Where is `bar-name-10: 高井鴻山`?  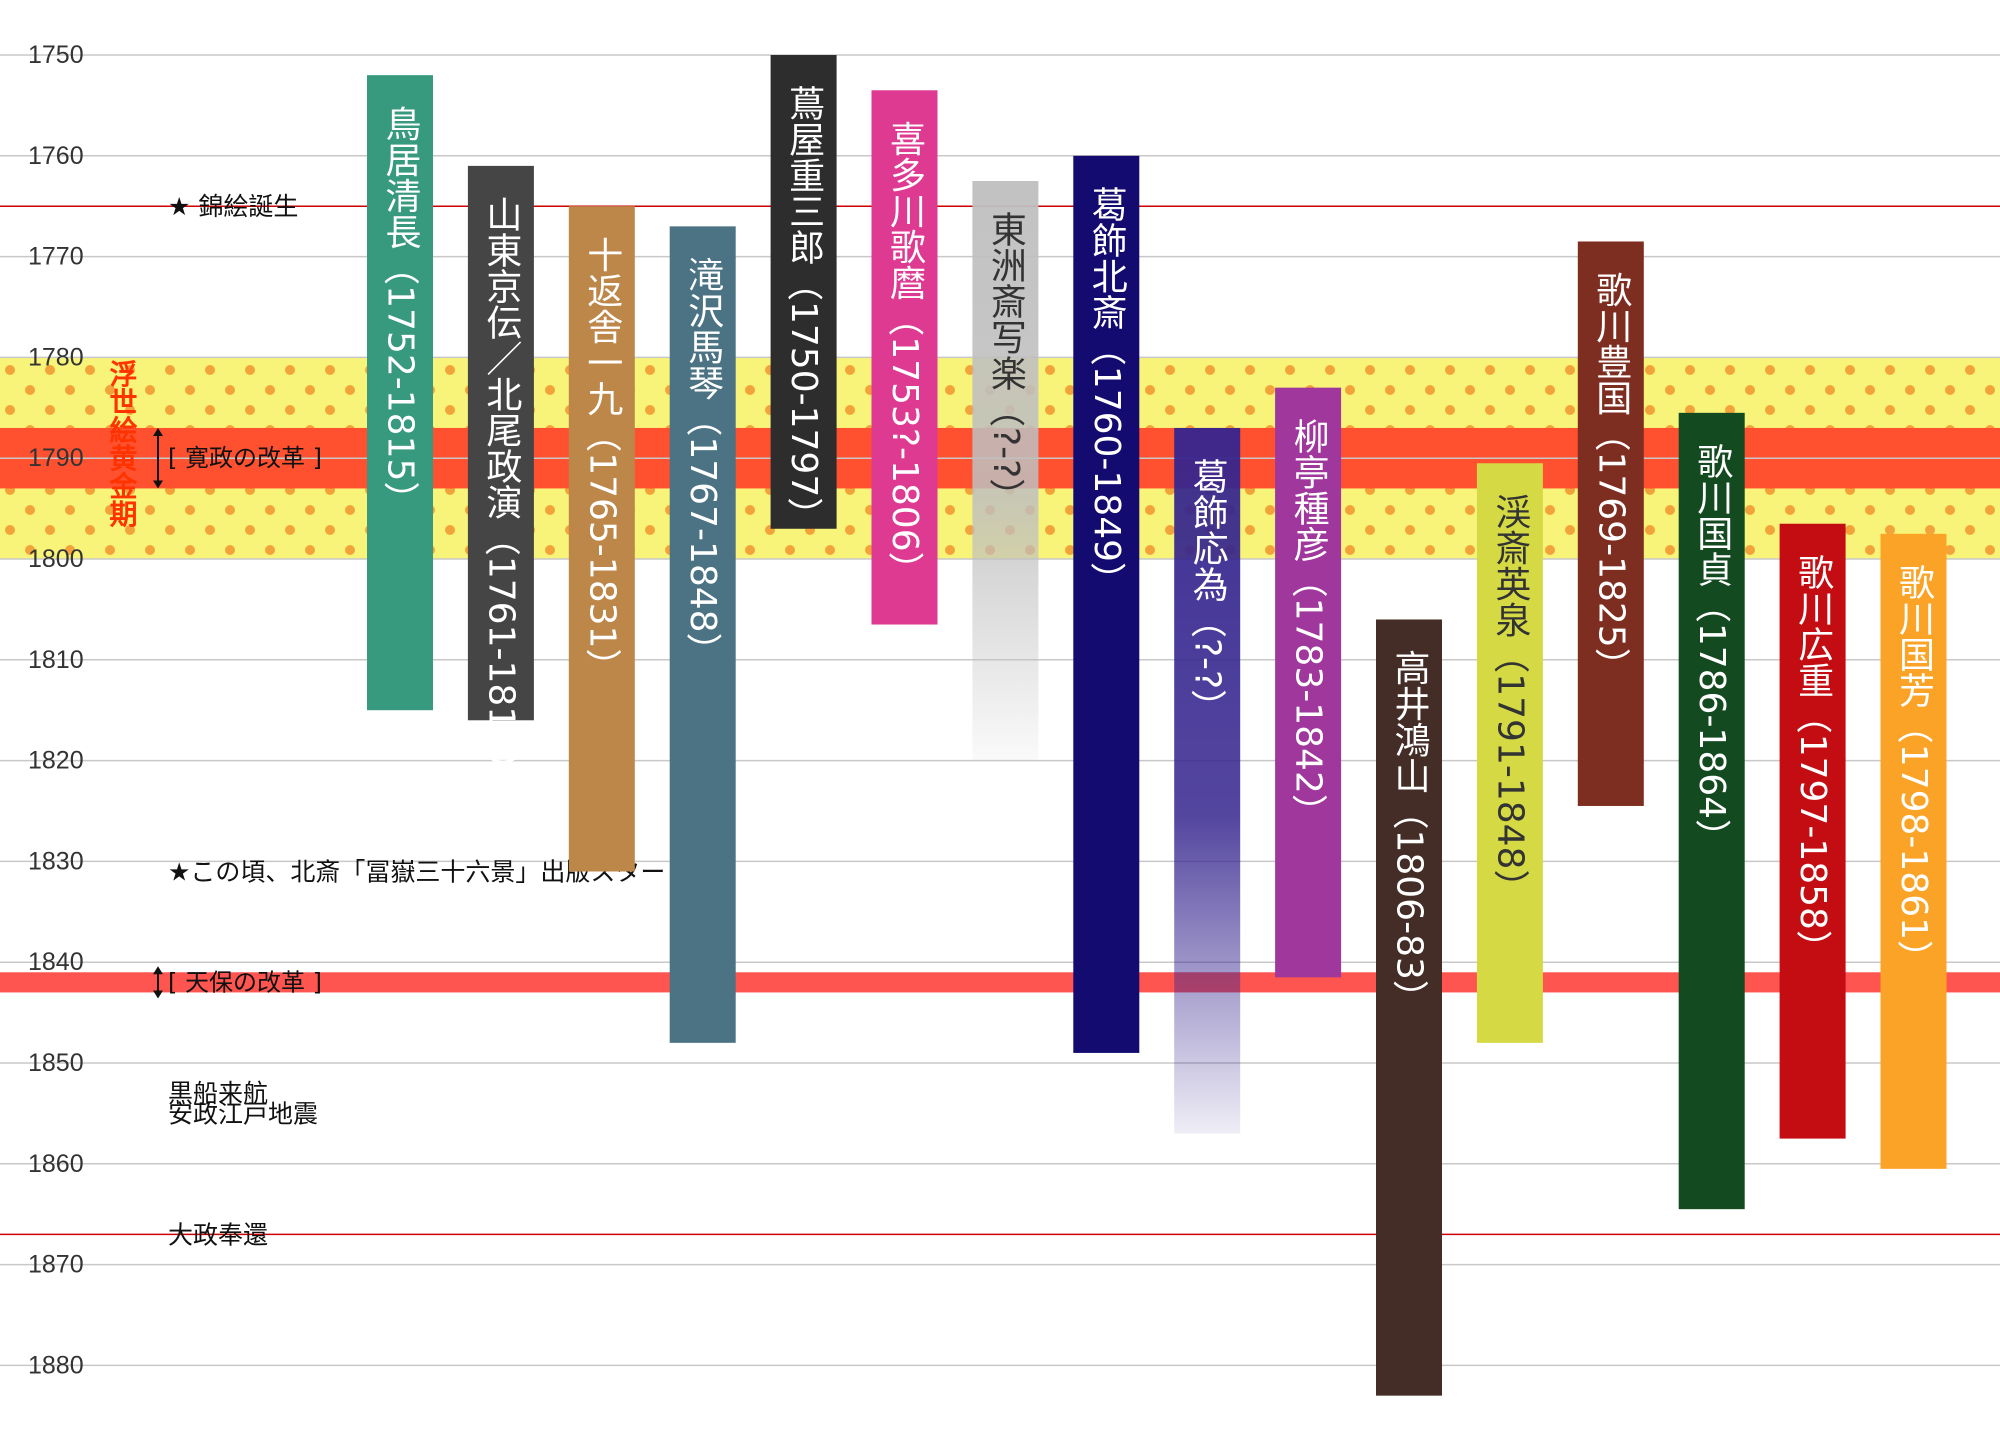 bar-name-10: 高井鴻山 is located at coordinates (1409, 721).